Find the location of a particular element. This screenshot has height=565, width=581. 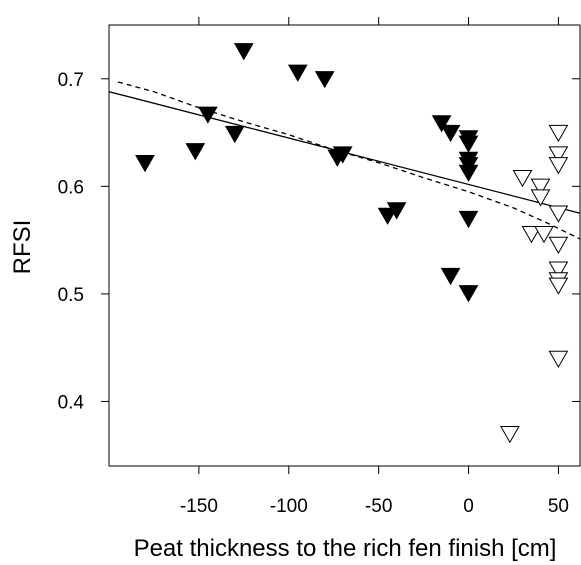

x-tick-label: -100 is located at coordinates (289, 506).